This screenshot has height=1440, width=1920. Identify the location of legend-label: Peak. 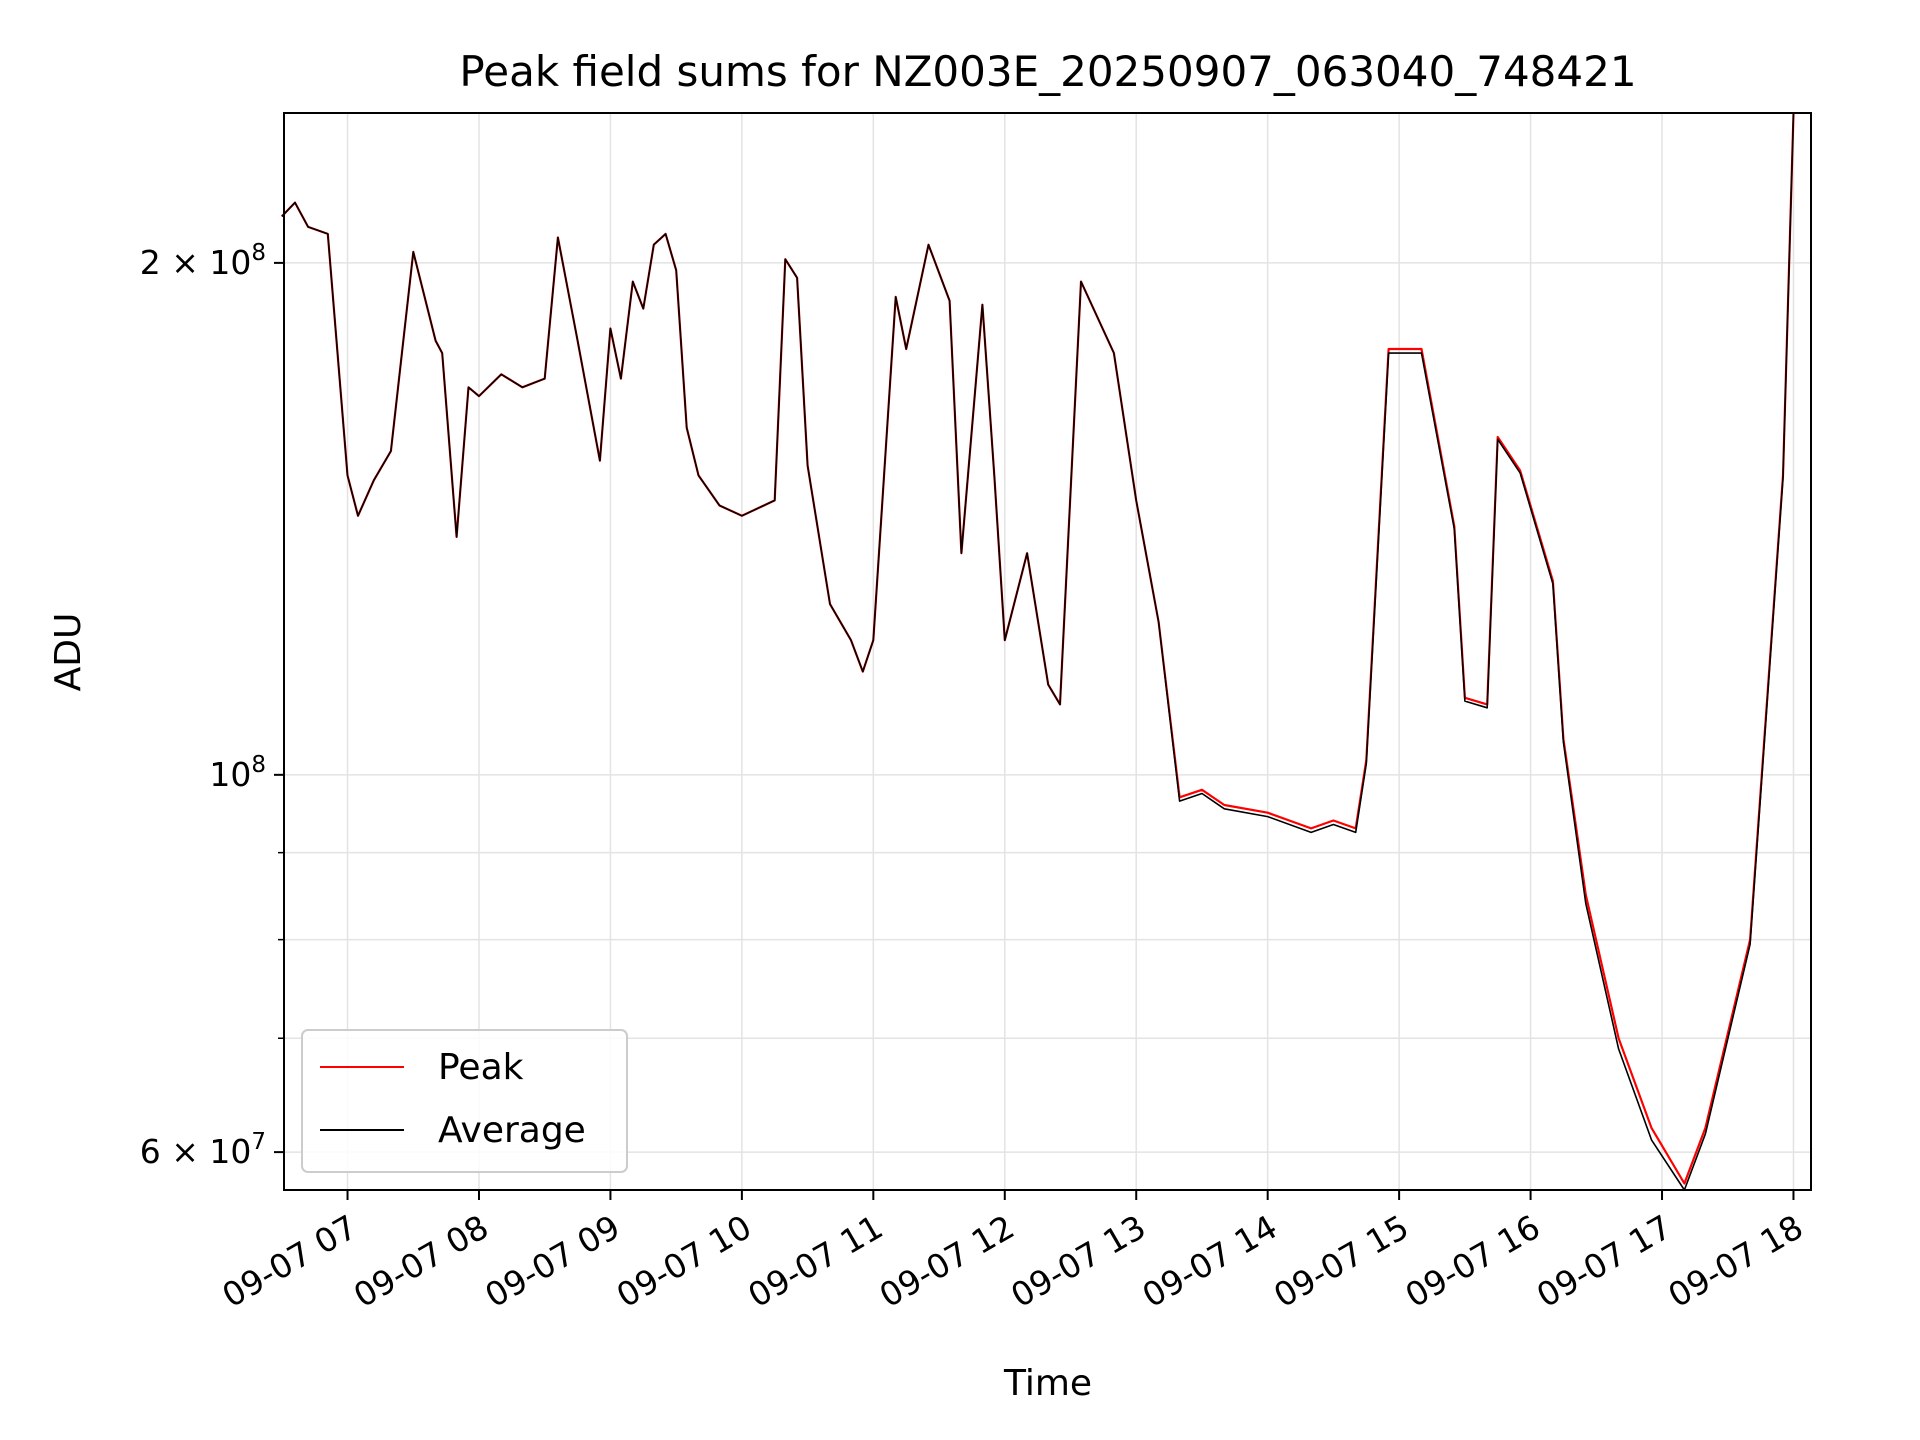
(481, 1067).